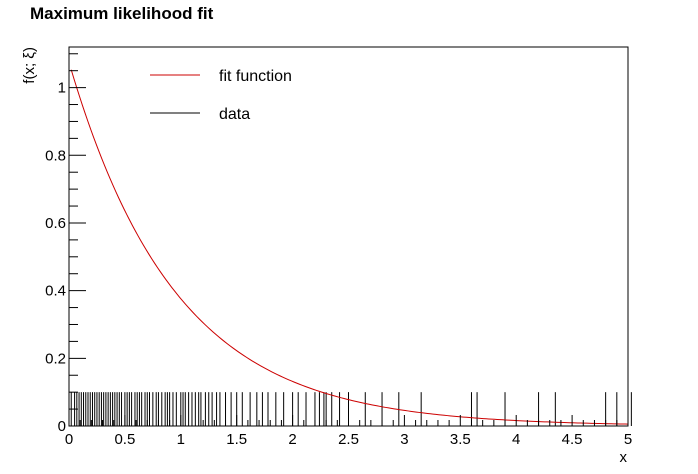 The height and width of the screenshot is (474, 698). What do you see at coordinates (351, 409) in the screenshot?
I see `data-rug-layer` at bounding box center [351, 409].